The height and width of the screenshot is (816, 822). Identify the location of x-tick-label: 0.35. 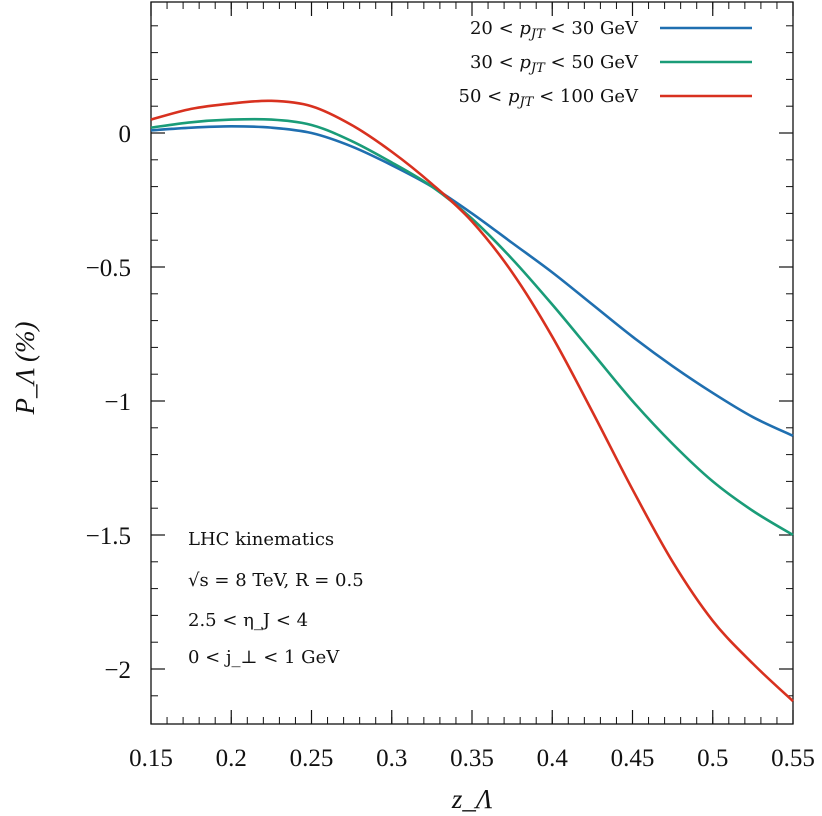
(472, 758).